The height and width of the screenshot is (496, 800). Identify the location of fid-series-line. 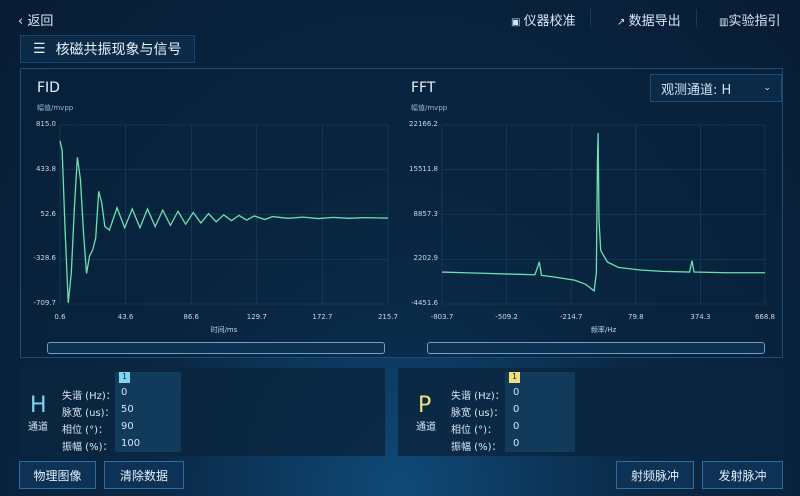
(224, 221).